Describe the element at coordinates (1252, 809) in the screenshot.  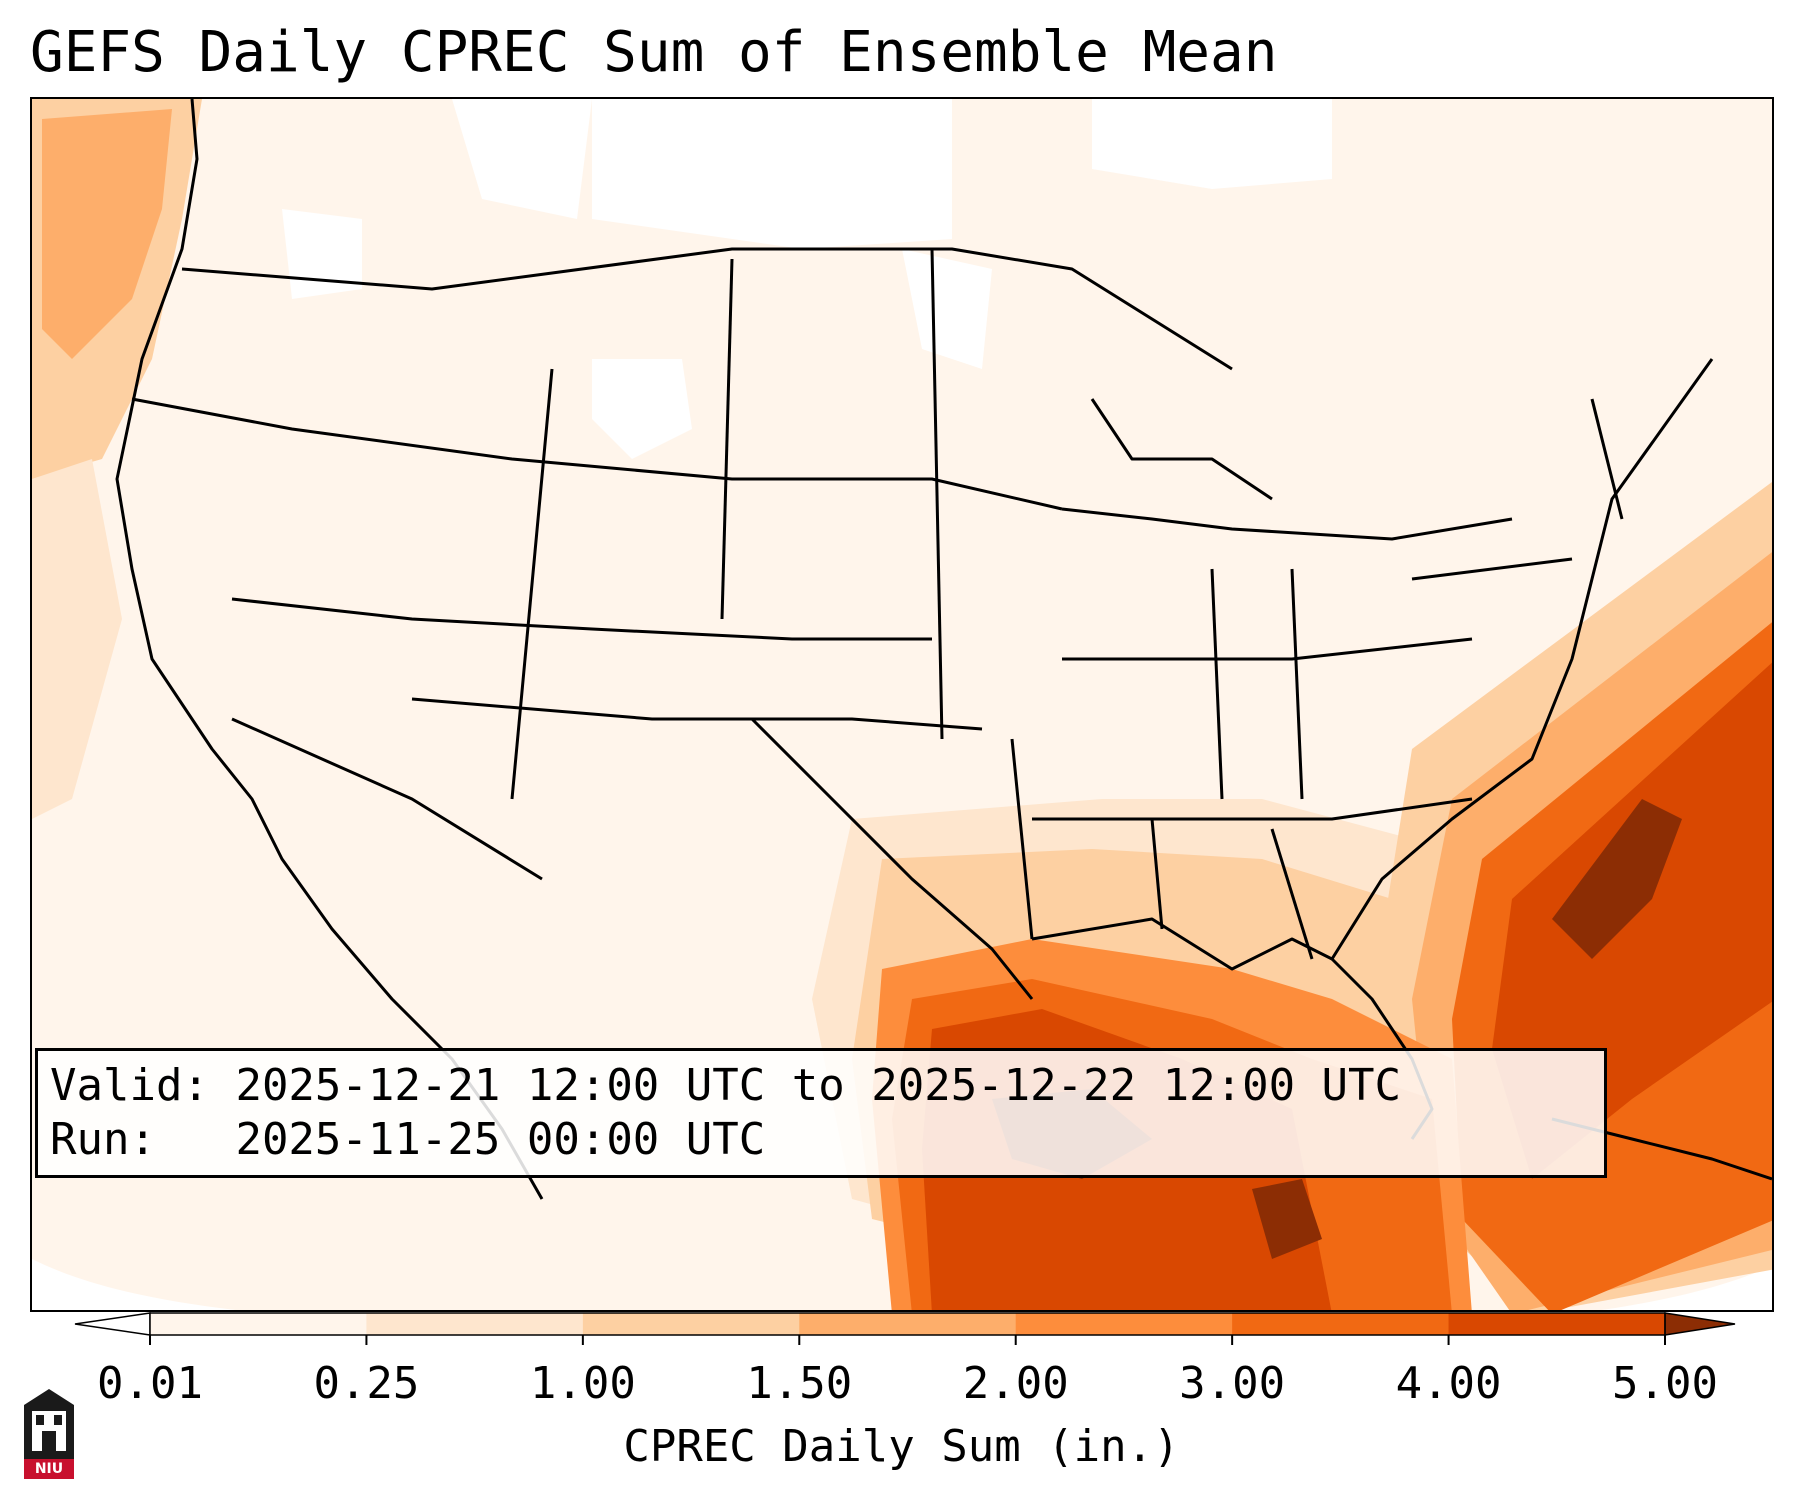
I see `state-line-row5` at that location.